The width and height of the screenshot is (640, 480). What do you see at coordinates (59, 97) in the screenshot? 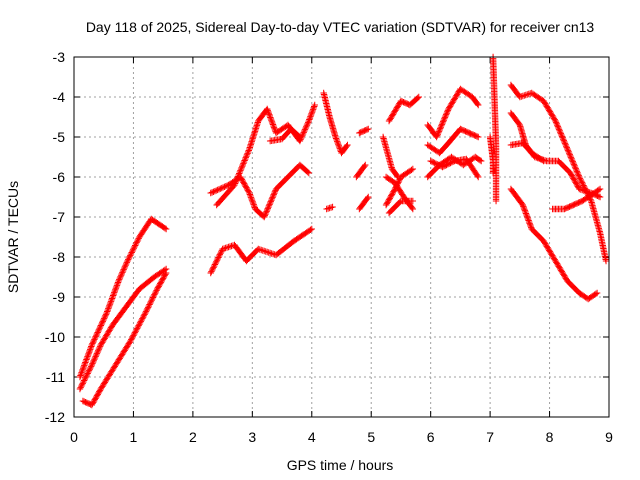
I see `y-tick-label: -4` at bounding box center [59, 97].